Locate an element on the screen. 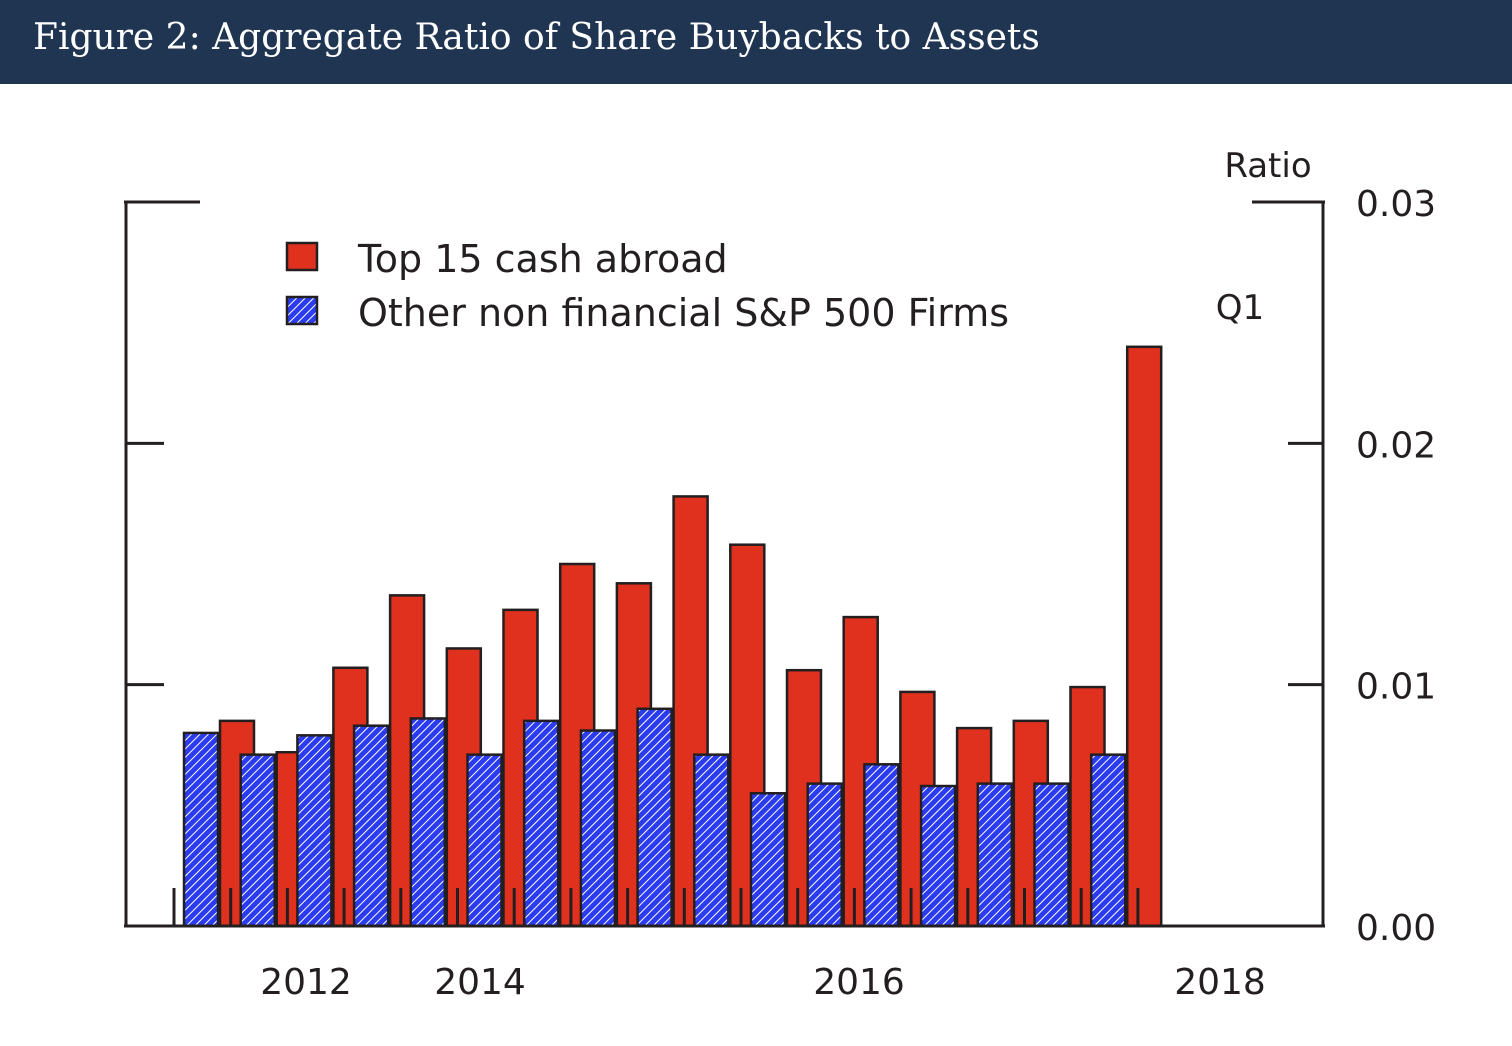 This screenshot has height=1046, width=1512. x-tick-labels: 2012 2014 2016 2018 is located at coordinates (763, 982).